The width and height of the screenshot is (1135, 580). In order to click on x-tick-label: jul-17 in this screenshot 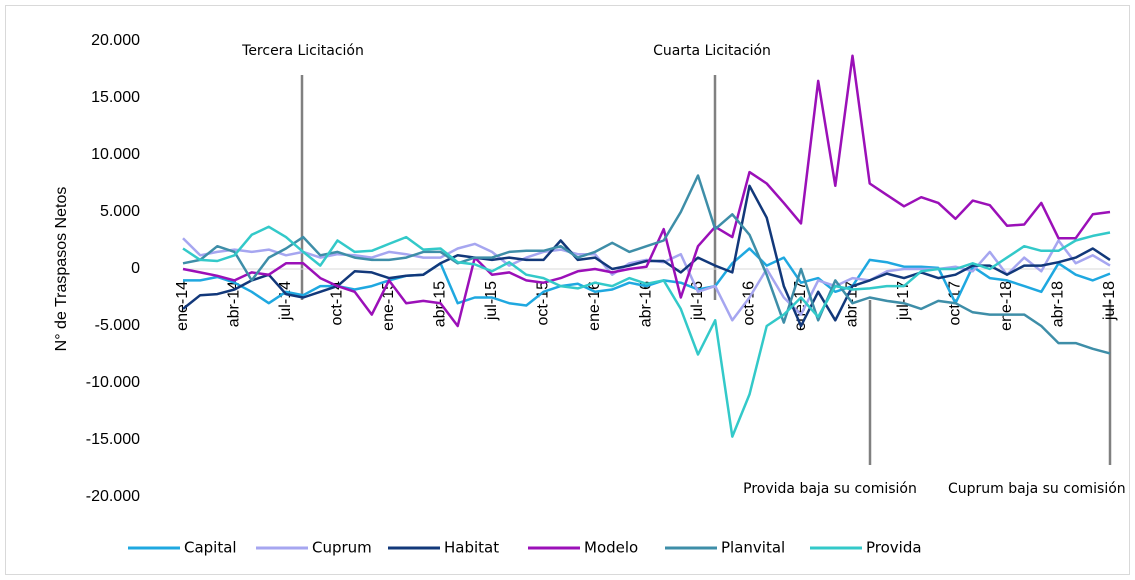, I will do `click(903, 301)`.